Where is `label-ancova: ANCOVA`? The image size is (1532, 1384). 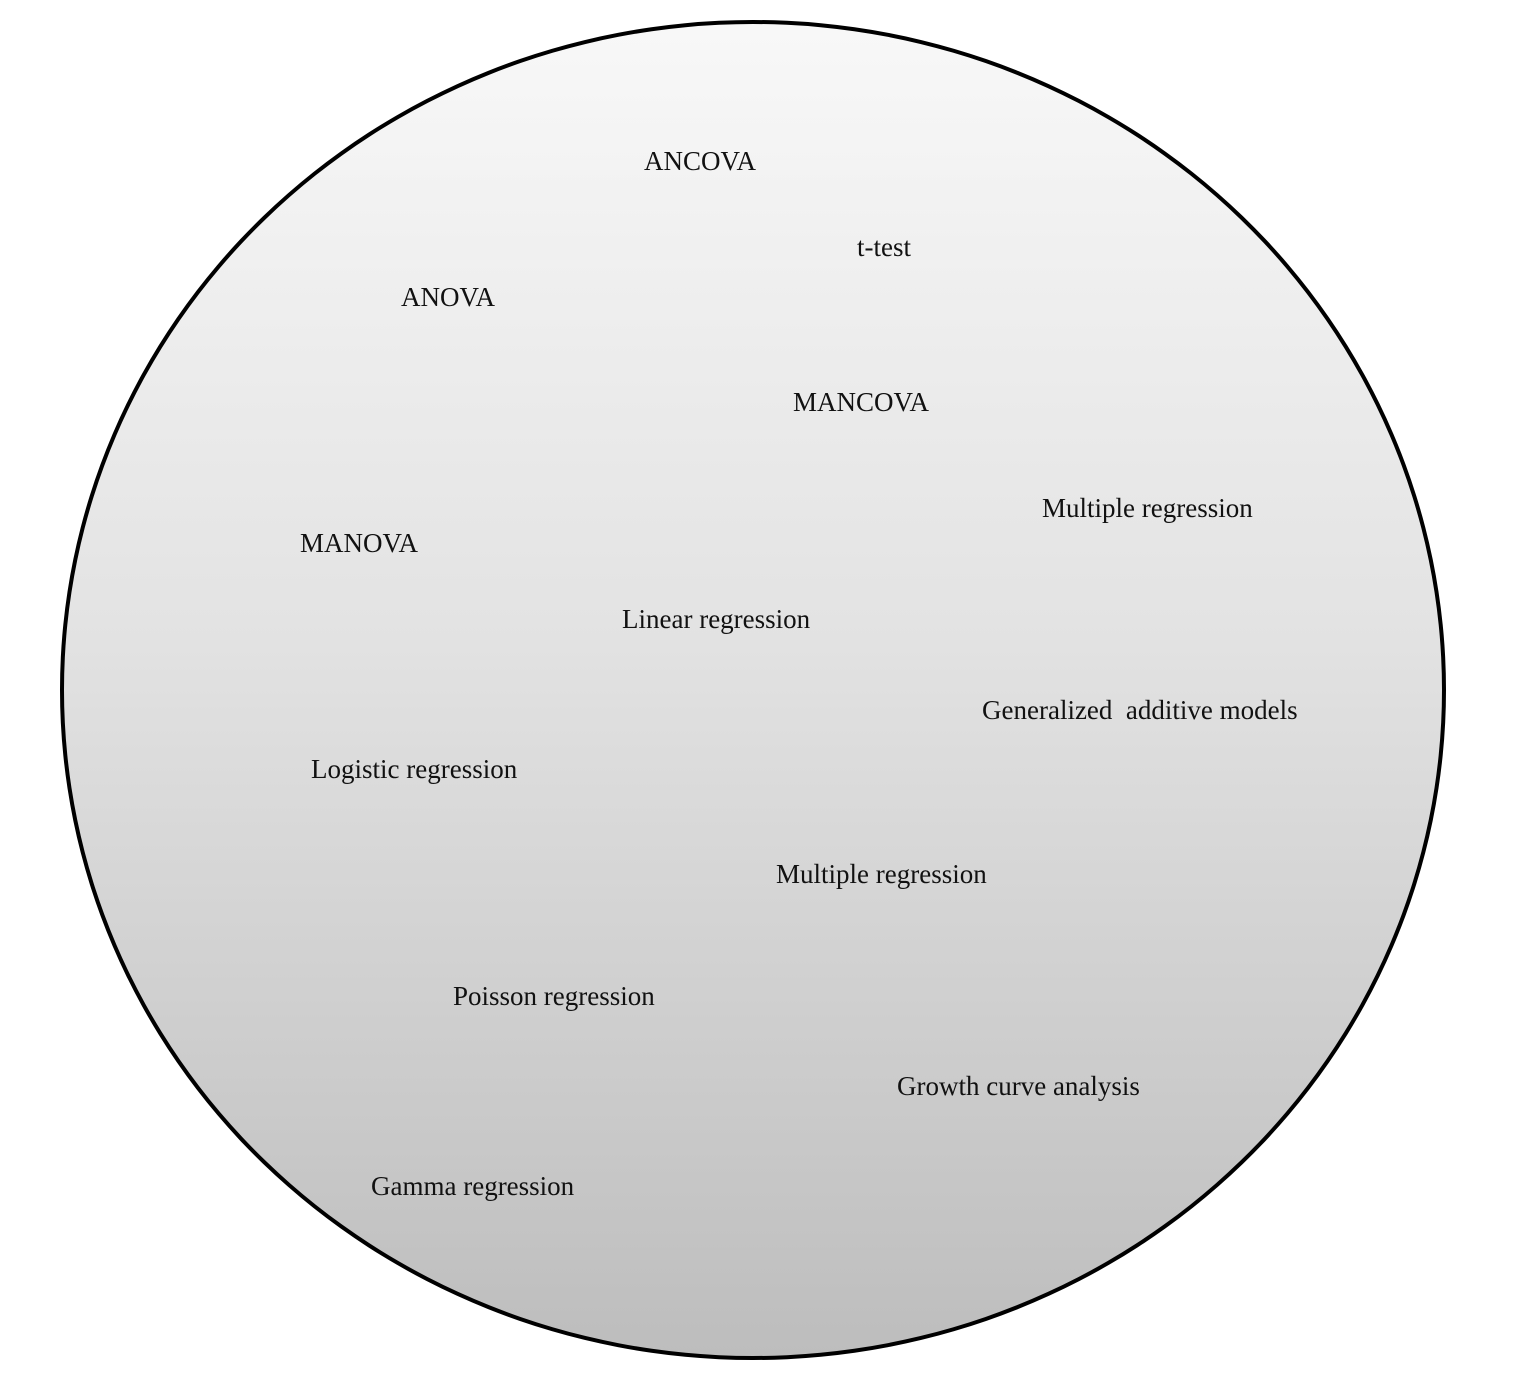 label-ancova: ANCOVA is located at coordinates (700, 161).